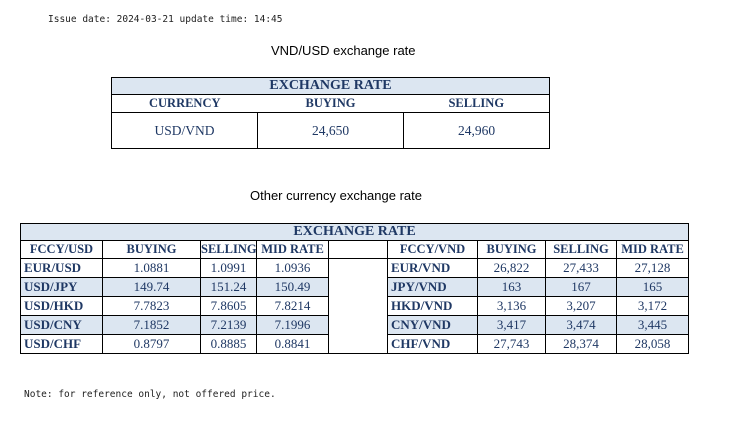  What do you see at coordinates (581, 287) in the screenshot?
I see `selling-cell: 167` at bounding box center [581, 287].